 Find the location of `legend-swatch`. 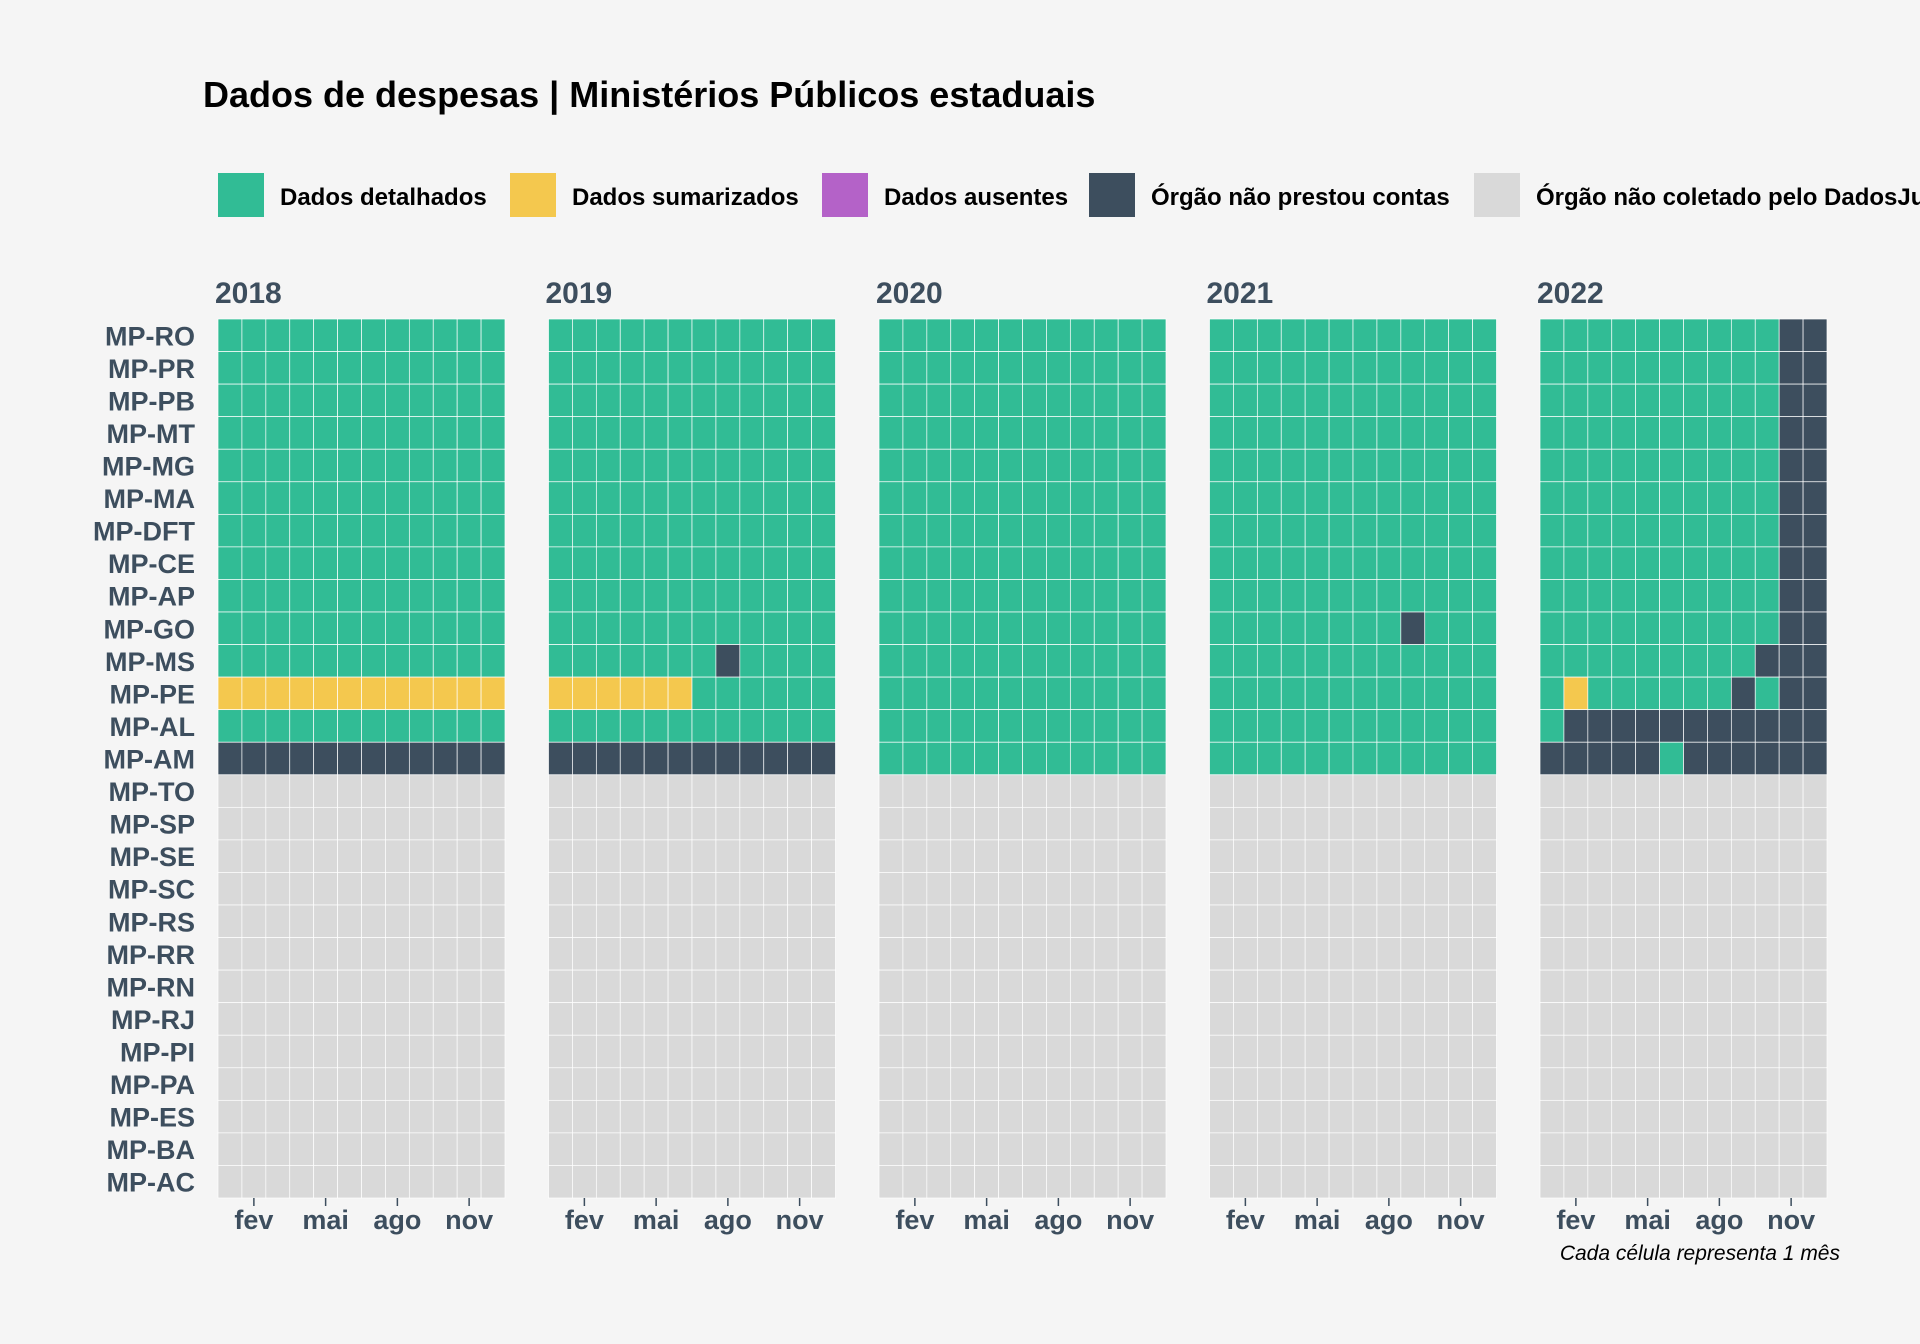

legend-swatch is located at coordinates (845, 195).